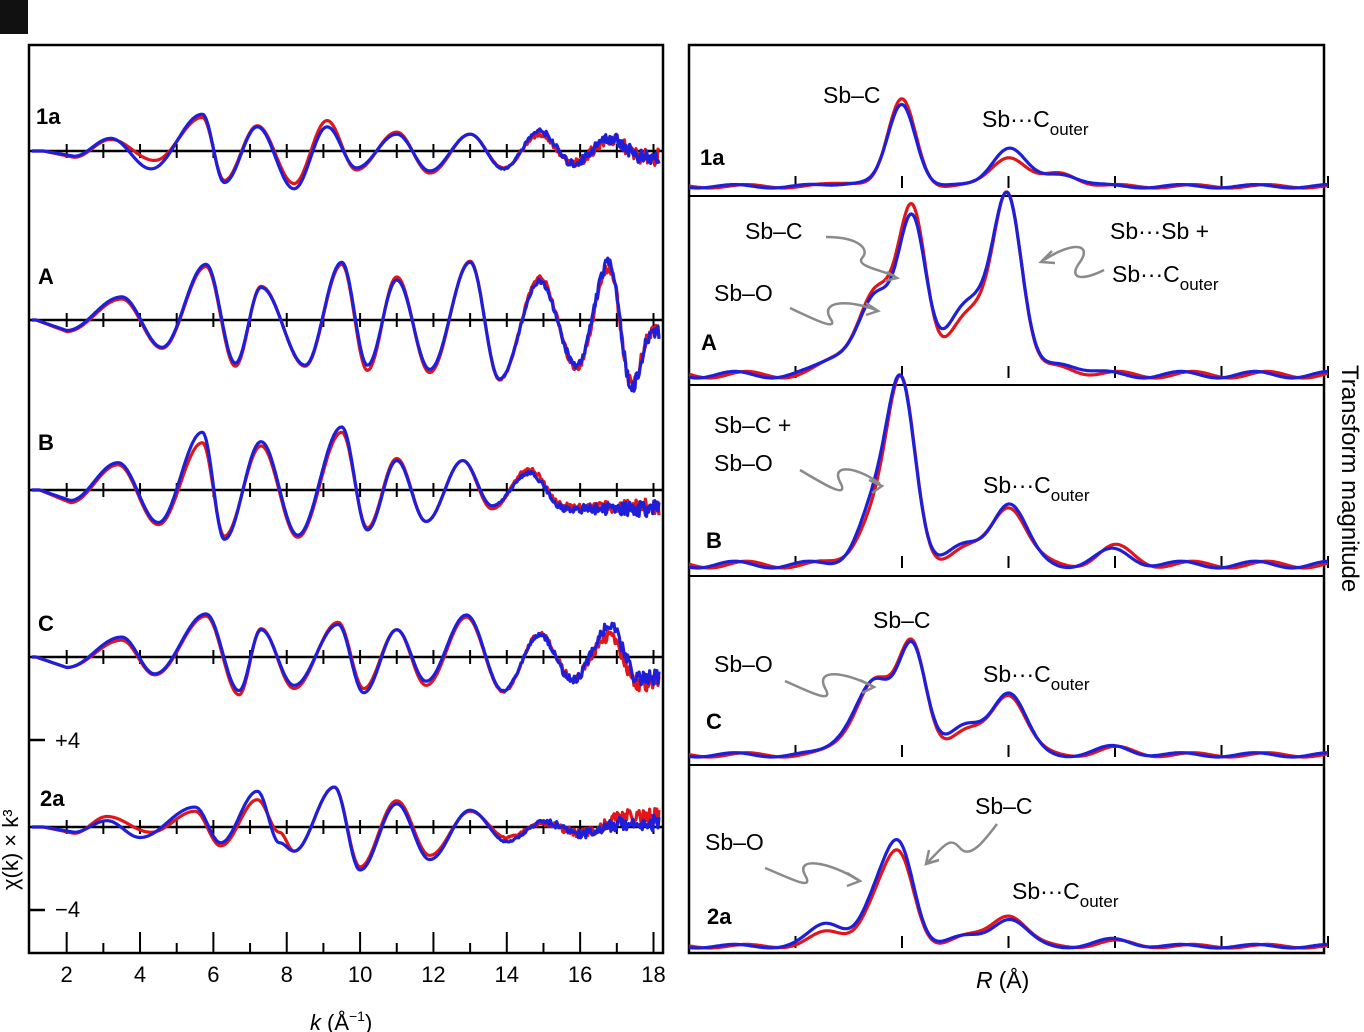 This screenshot has height=1032, width=1364. I want to click on x-tick-label: 10, so click(360, 974).